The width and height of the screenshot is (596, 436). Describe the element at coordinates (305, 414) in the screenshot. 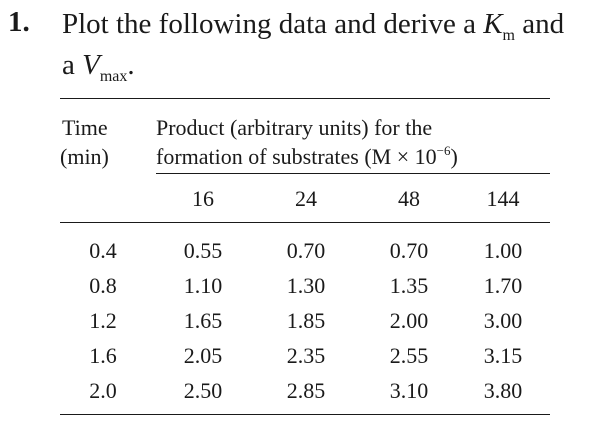

I see `table-bottom-rule` at that location.